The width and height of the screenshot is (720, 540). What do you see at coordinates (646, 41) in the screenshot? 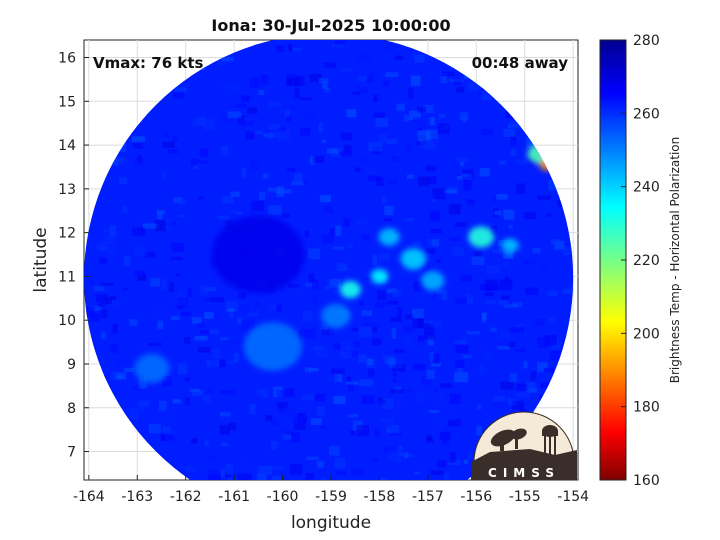
I see `colorbar-tick-label: 280` at bounding box center [646, 41].